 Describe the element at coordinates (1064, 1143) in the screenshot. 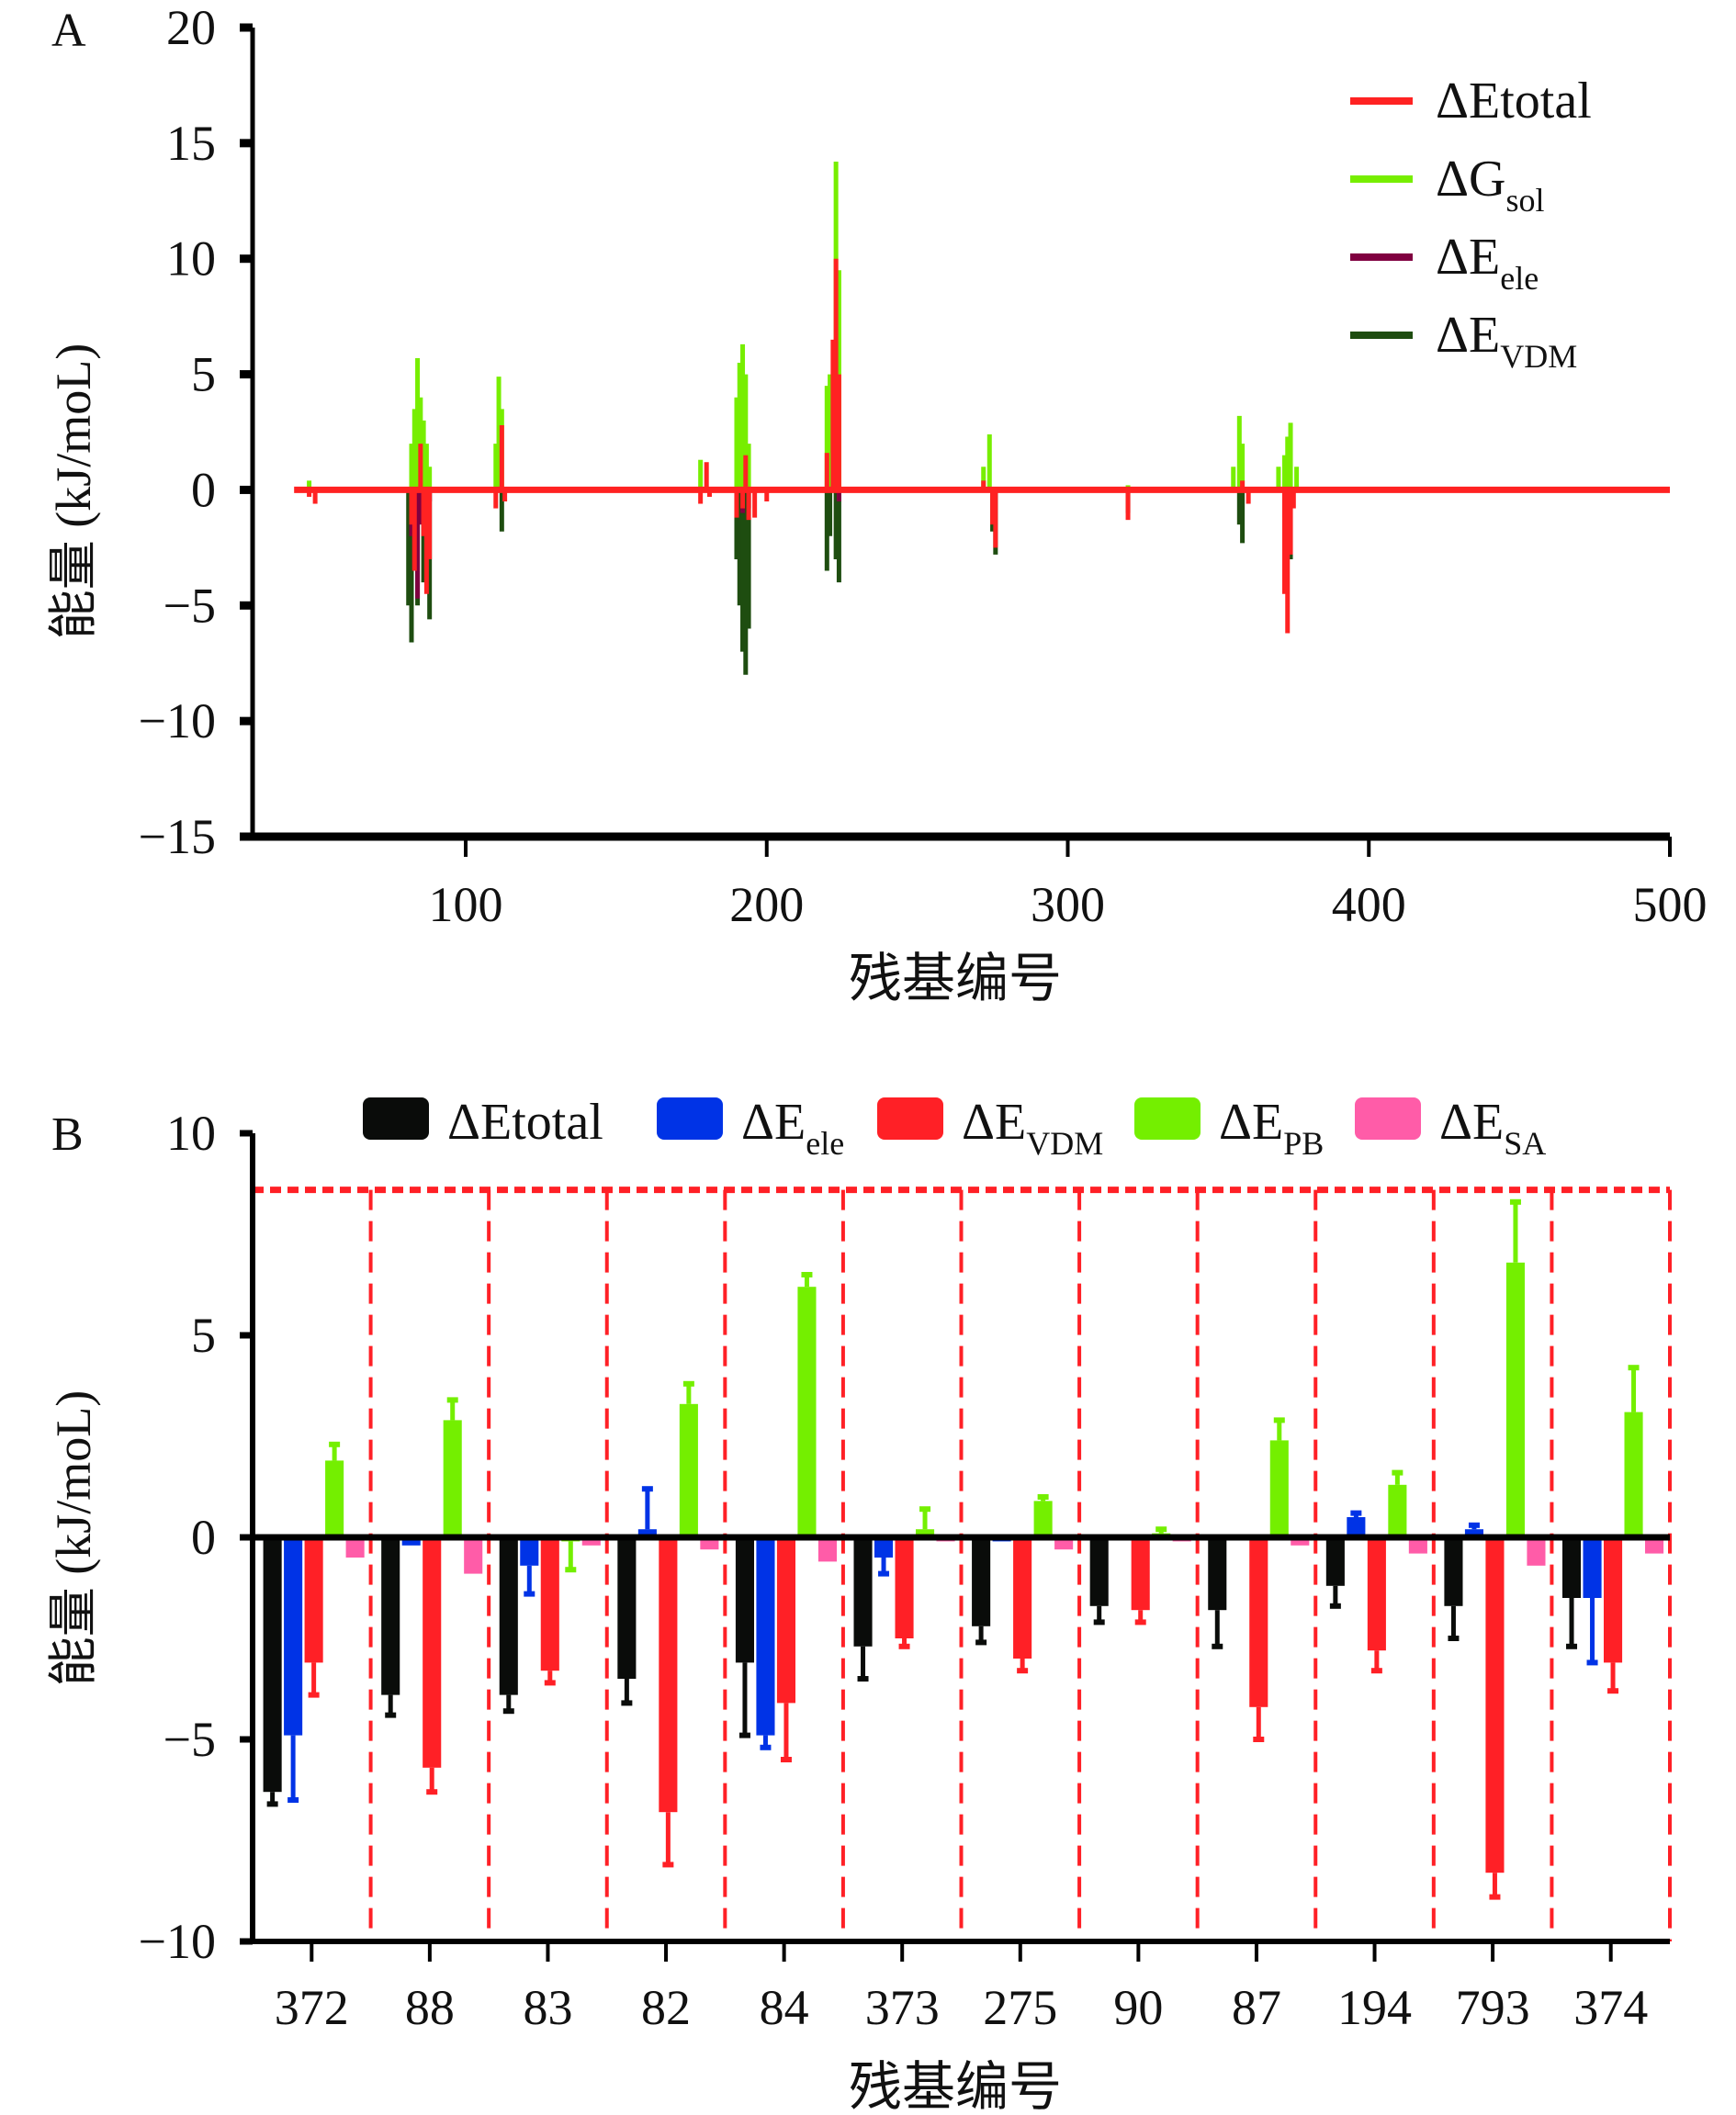

I see `panel-b-legend-label-sub: VDM` at that location.